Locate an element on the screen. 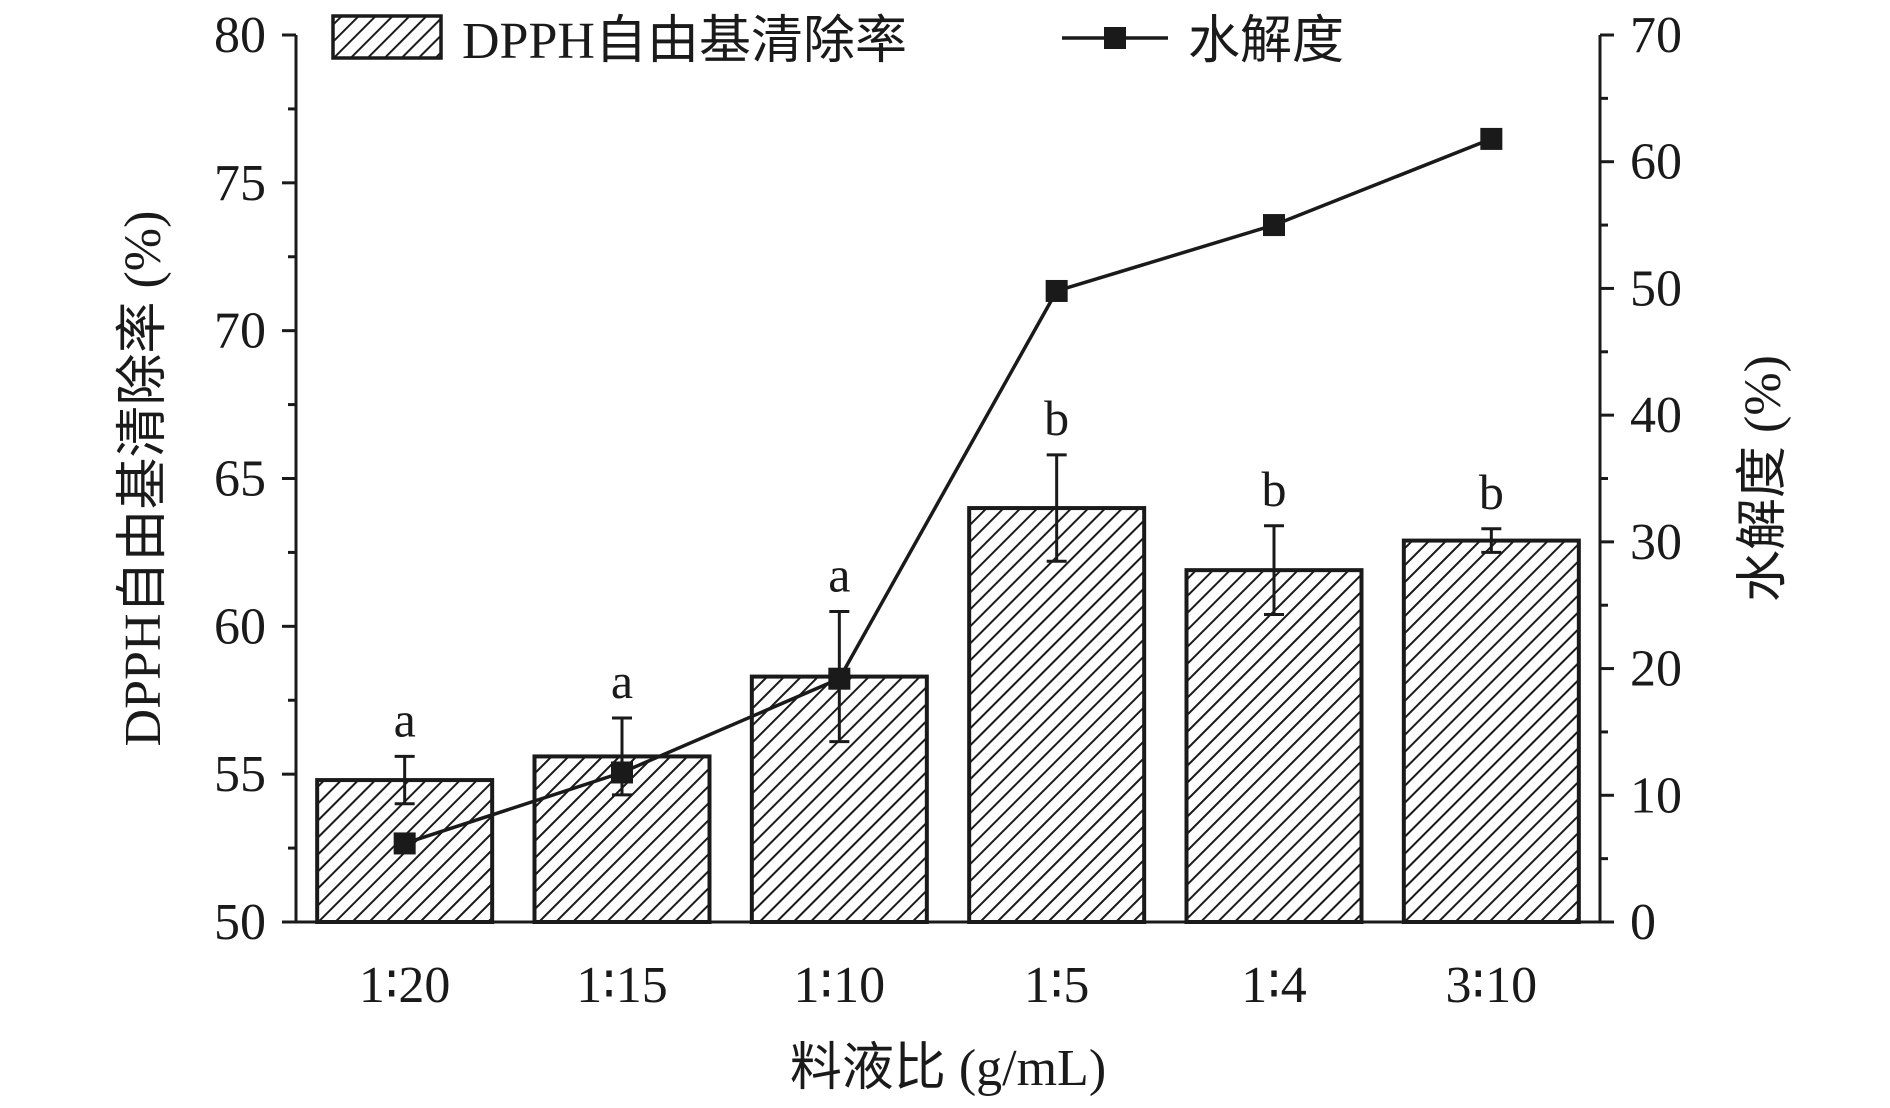 This screenshot has width=1890, height=1108. legend-line-marker is located at coordinates (1115, 38).